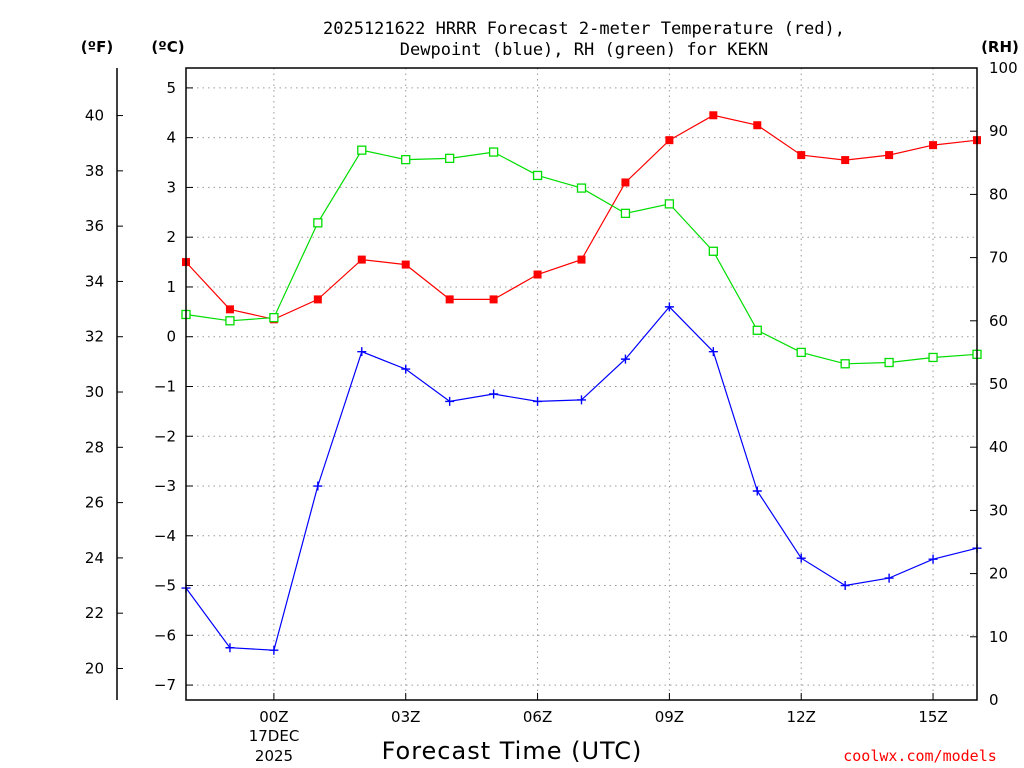 This screenshot has height=768, width=1024. Describe the element at coordinates (167, 47) in the screenshot. I see `celsius-unit-label: (ºC)` at that location.